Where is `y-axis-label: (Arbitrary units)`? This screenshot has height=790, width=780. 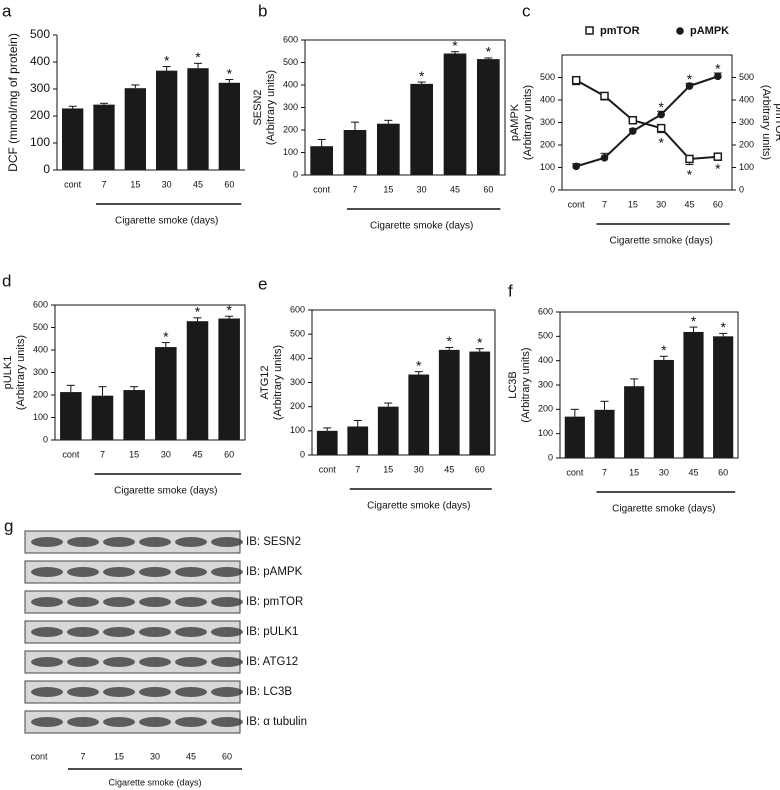 y-axis-label: (Arbitrary units) is located at coordinates (528, 122).